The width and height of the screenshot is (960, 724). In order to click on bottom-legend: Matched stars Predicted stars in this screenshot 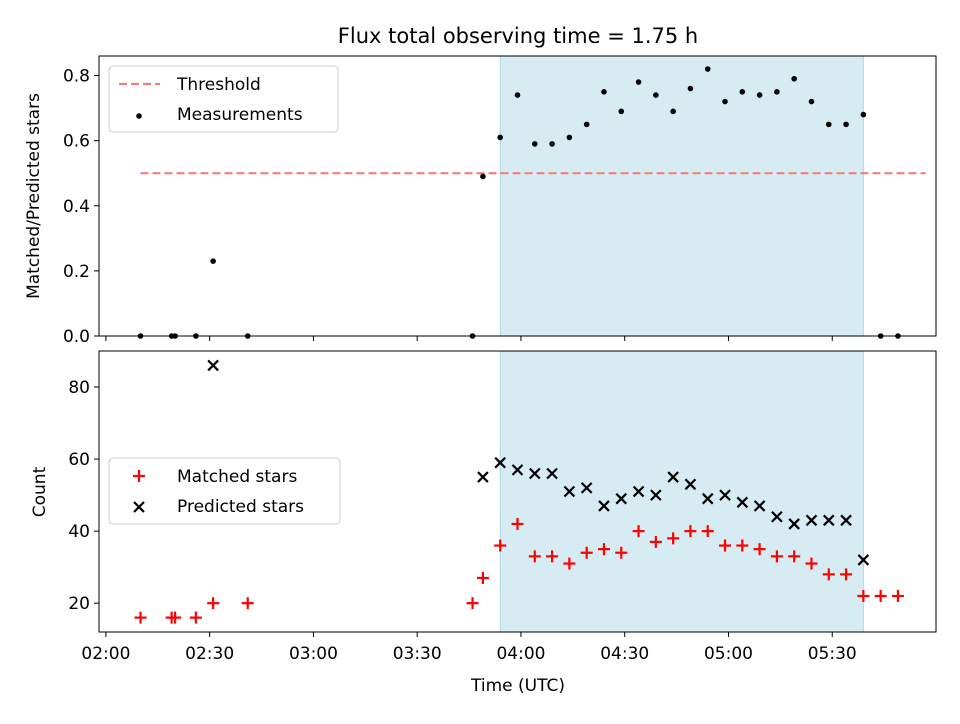, I will do `click(224, 491)`.